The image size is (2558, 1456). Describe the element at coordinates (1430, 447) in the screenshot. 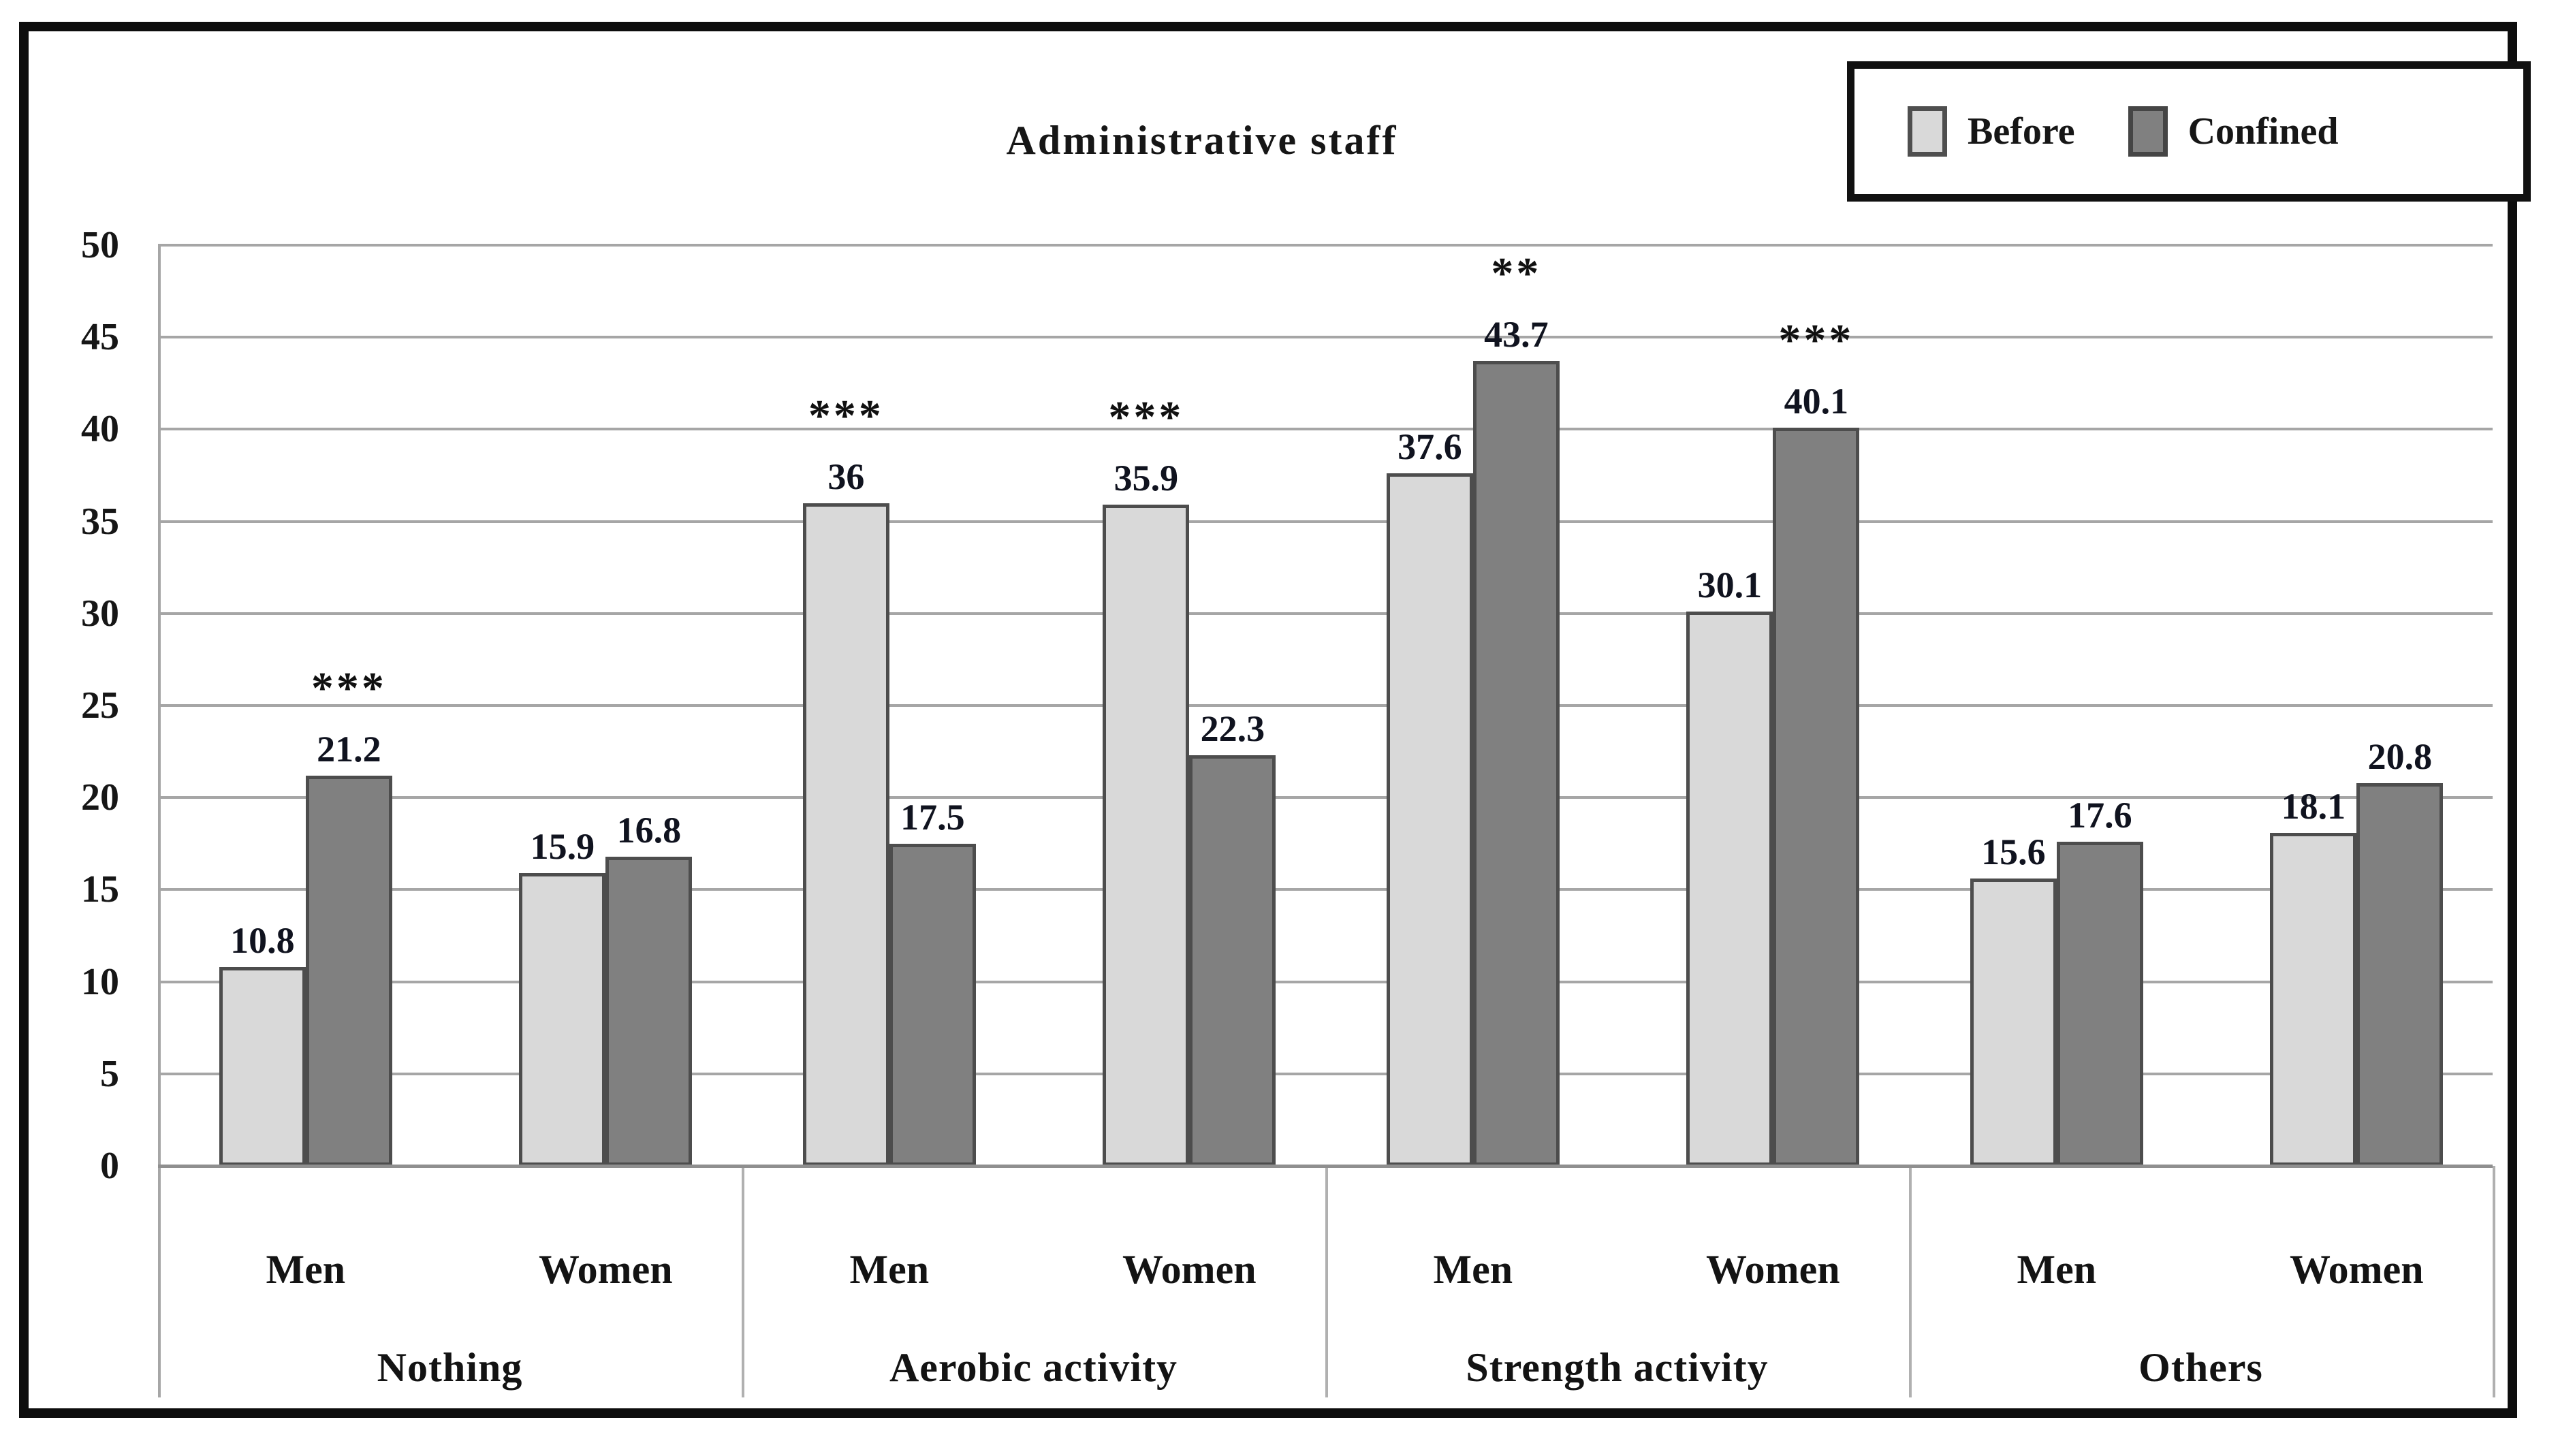

I see `bar-value-label: 37.6` at that location.